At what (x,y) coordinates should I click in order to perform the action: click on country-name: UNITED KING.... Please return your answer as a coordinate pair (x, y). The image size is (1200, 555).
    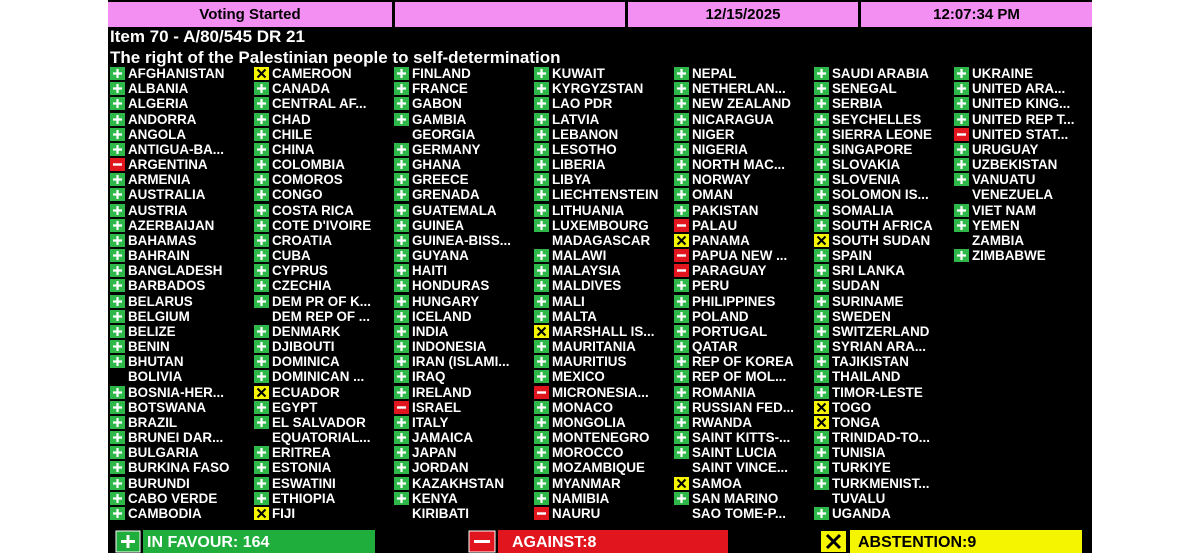
    Looking at the image, I should click on (1021, 104).